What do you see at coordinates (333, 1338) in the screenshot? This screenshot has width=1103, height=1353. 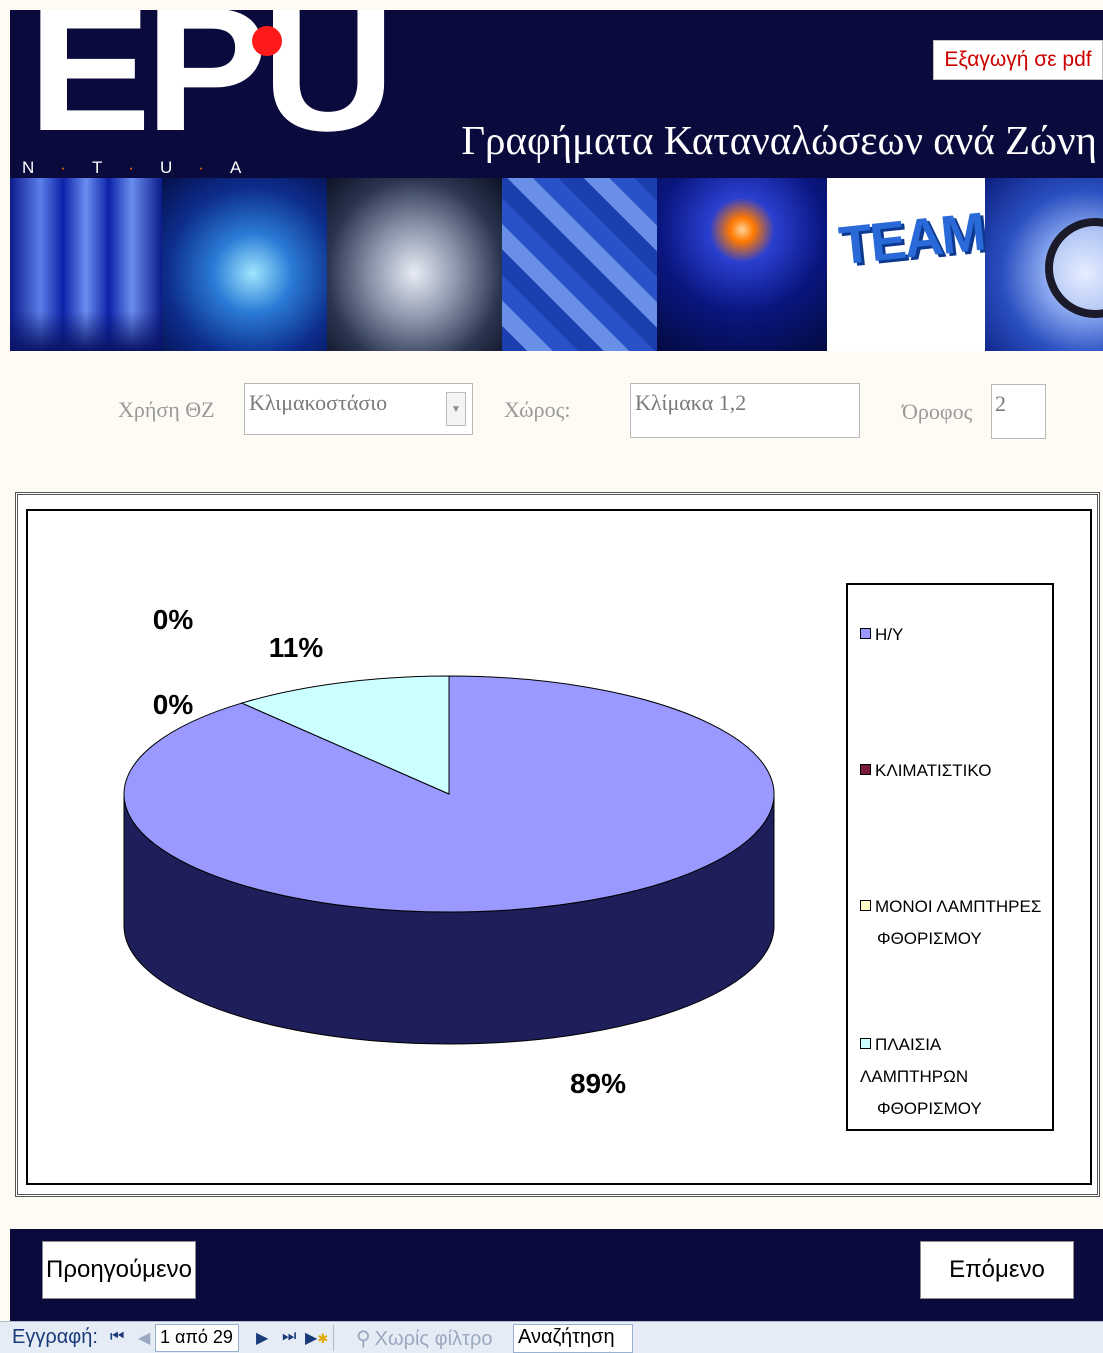 I see `navigator-divider` at bounding box center [333, 1338].